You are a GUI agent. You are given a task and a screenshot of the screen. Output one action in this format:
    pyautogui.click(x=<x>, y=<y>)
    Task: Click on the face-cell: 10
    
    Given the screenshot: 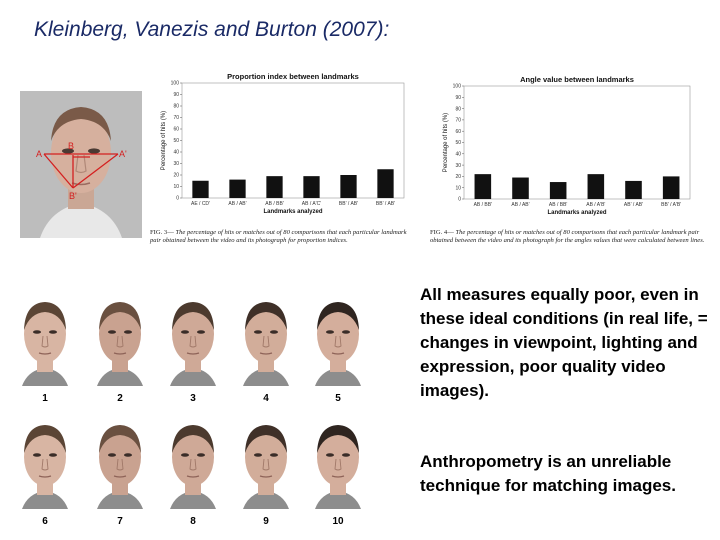 What is the action you would take?
    pyautogui.click(x=338, y=471)
    